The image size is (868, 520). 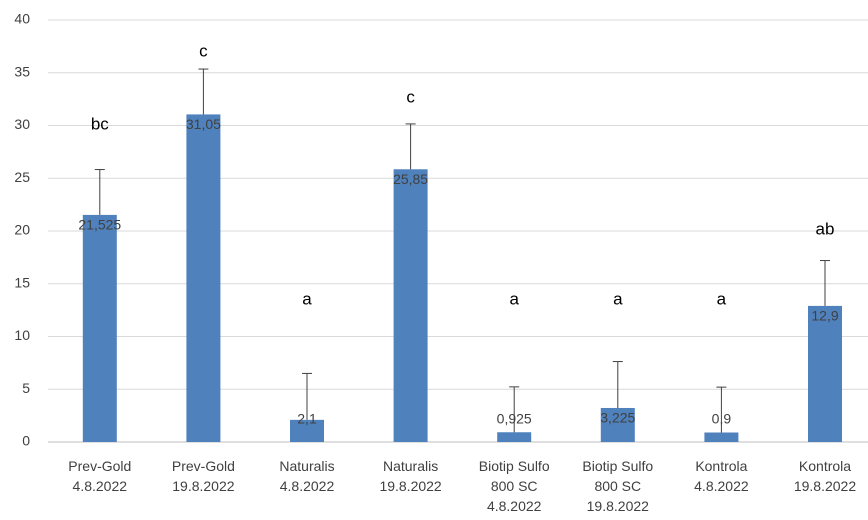 What do you see at coordinates (22, 177) in the screenshot?
I see `y-tick-label: 25` at bounding box center [22, 177].